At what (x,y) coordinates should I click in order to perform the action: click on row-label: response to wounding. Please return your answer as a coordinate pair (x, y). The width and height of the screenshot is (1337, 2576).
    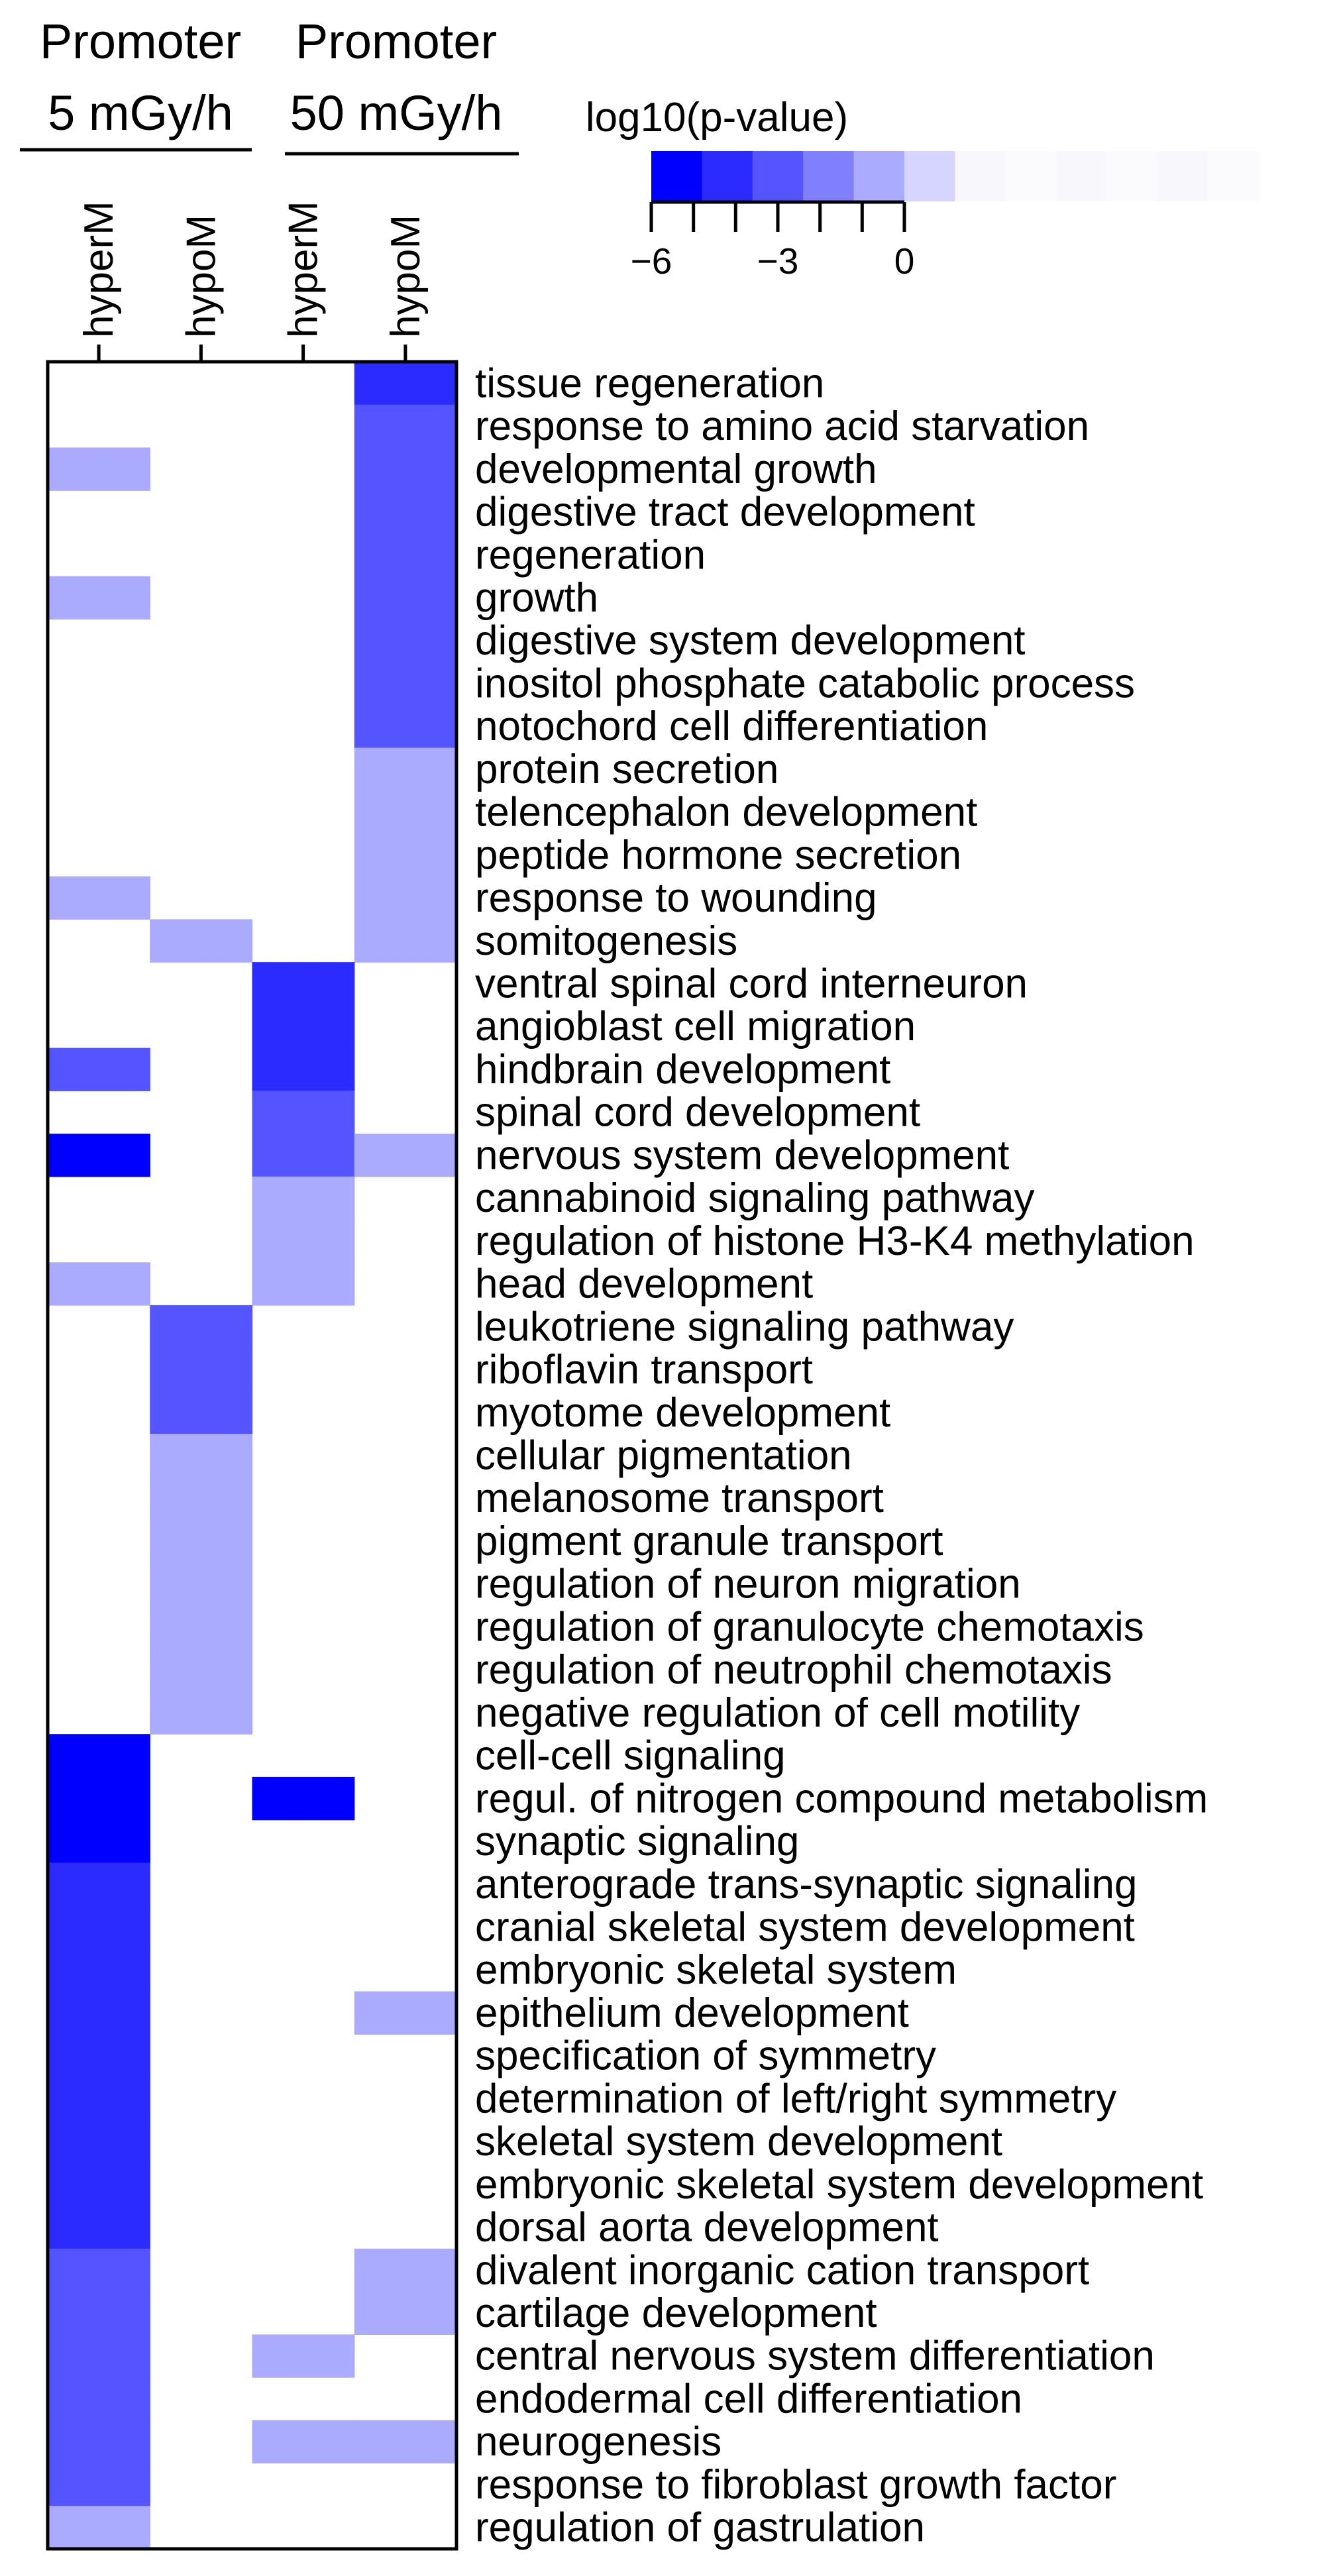
    Looking at the image, I should click on (676, 898).